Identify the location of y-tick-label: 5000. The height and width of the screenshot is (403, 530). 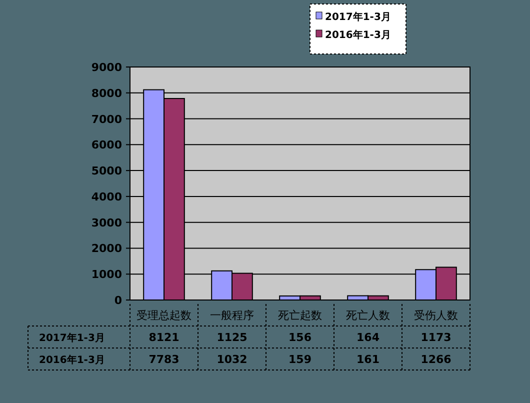
(106, 171).